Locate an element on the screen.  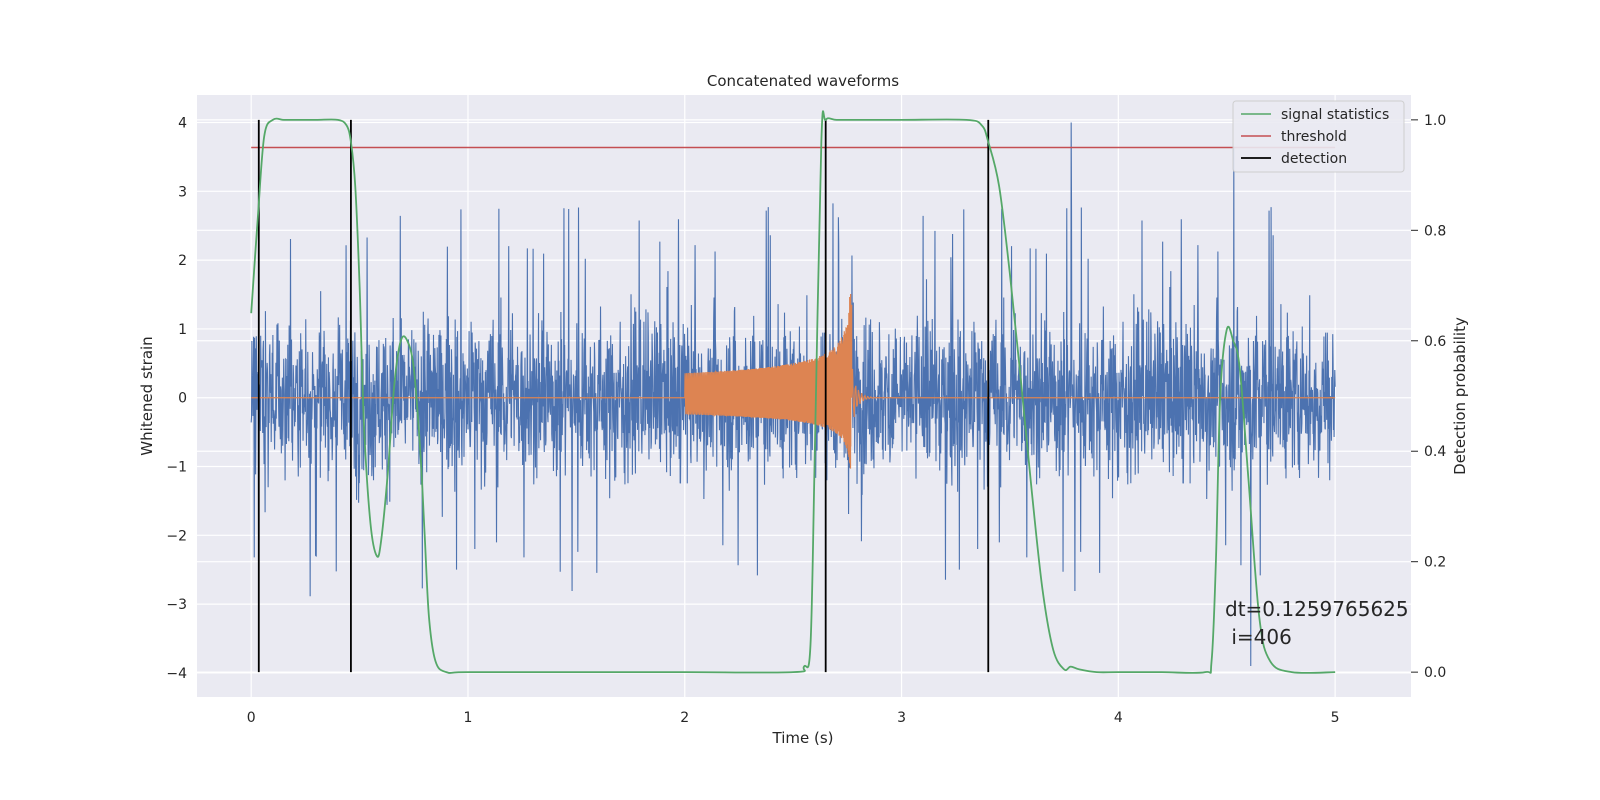
y2-tick-label: 0.0 is located at coordinates (1435, 673).